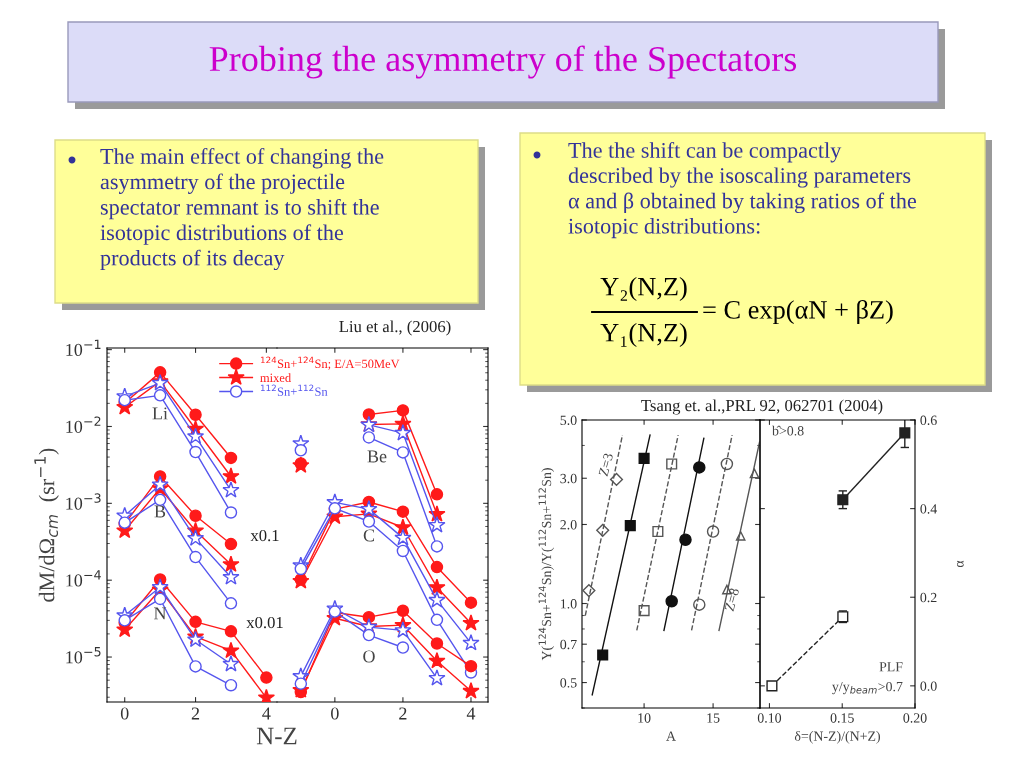 The width and height of the screenshot is (1024, 768). I want to click on annotation: O, so click(369, 656).